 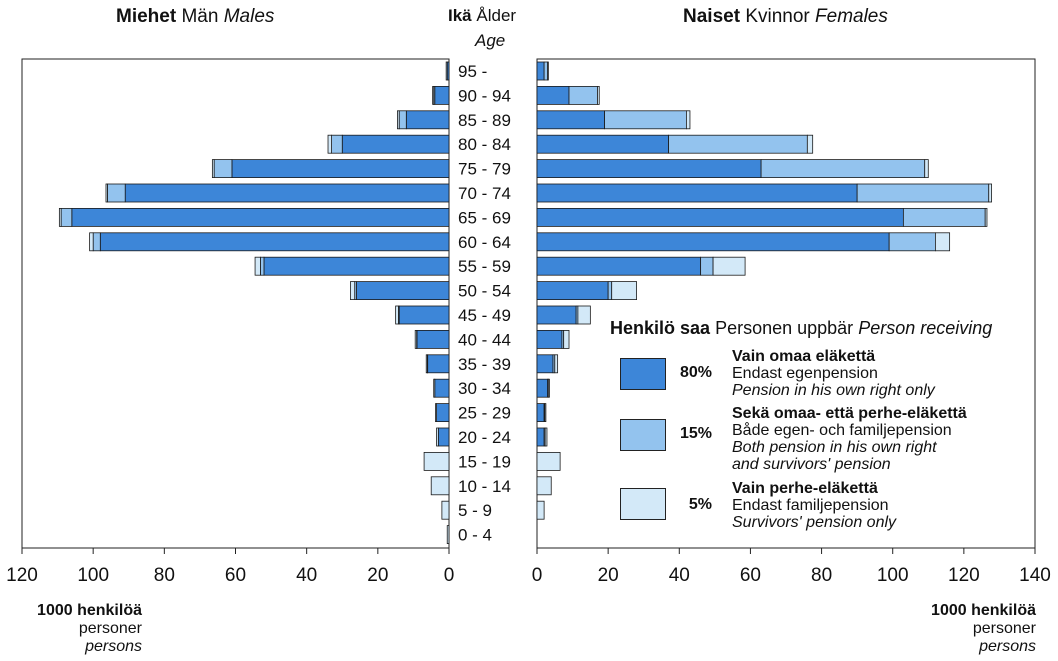 What do you see at coordinates (484, 144) in the screenshot?
I see `age-label-80-84: 80 - 84` at bounding box center [484, 144].